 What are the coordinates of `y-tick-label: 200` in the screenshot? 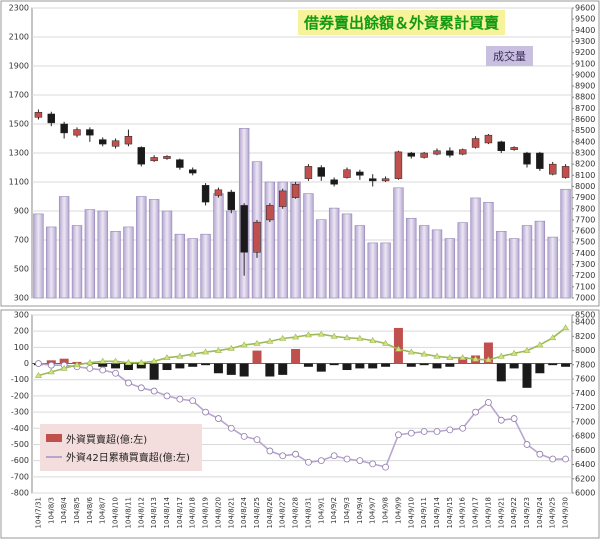 It's located at (21, 331).